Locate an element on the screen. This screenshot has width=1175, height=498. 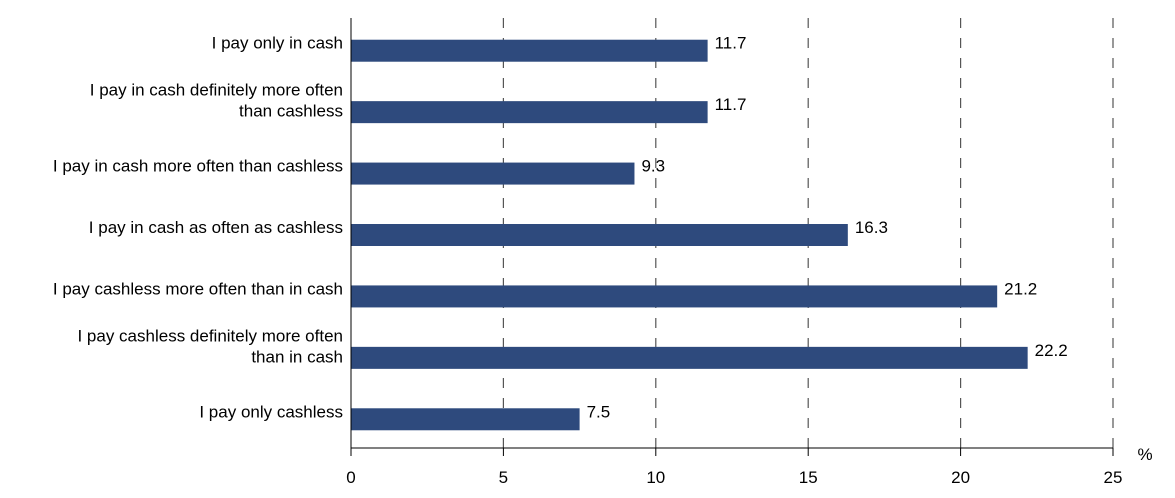
value-label-5: 22.2 is located at coordinates (1051, 350).